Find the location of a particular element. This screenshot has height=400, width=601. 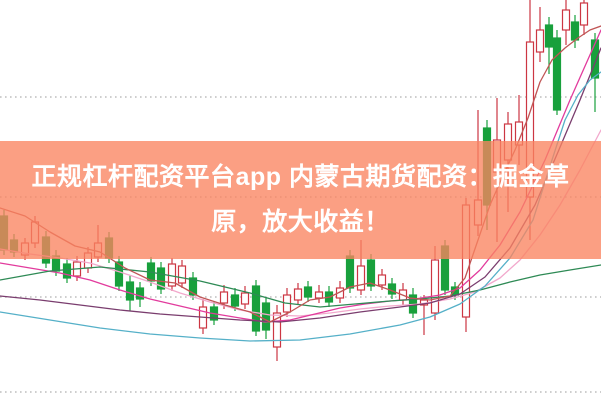

promo-banner-text-line1: 正规杠杆配资平台app 内蒙古期货配资：掘金草 is located at coordinates (300, 177).